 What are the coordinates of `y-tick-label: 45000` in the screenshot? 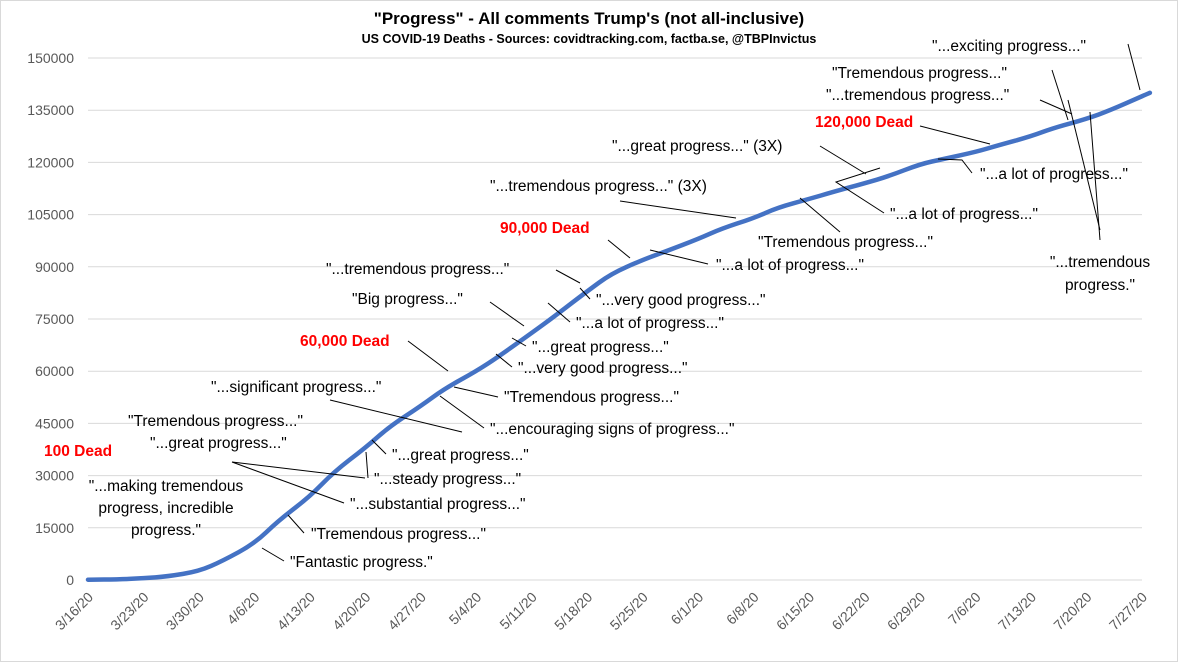 It's located at (54, 423).